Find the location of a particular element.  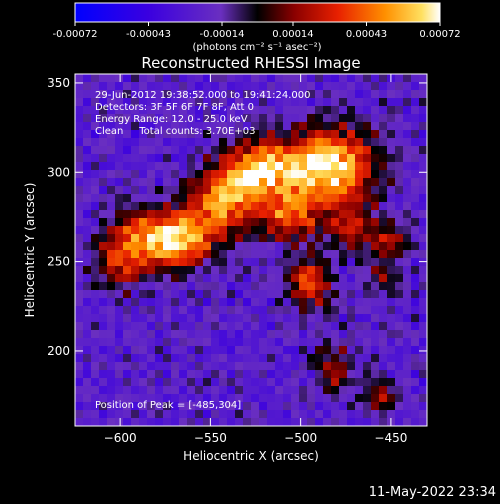

colorbar-tick-label: -0.00072 is located at coordinates (75, 34).